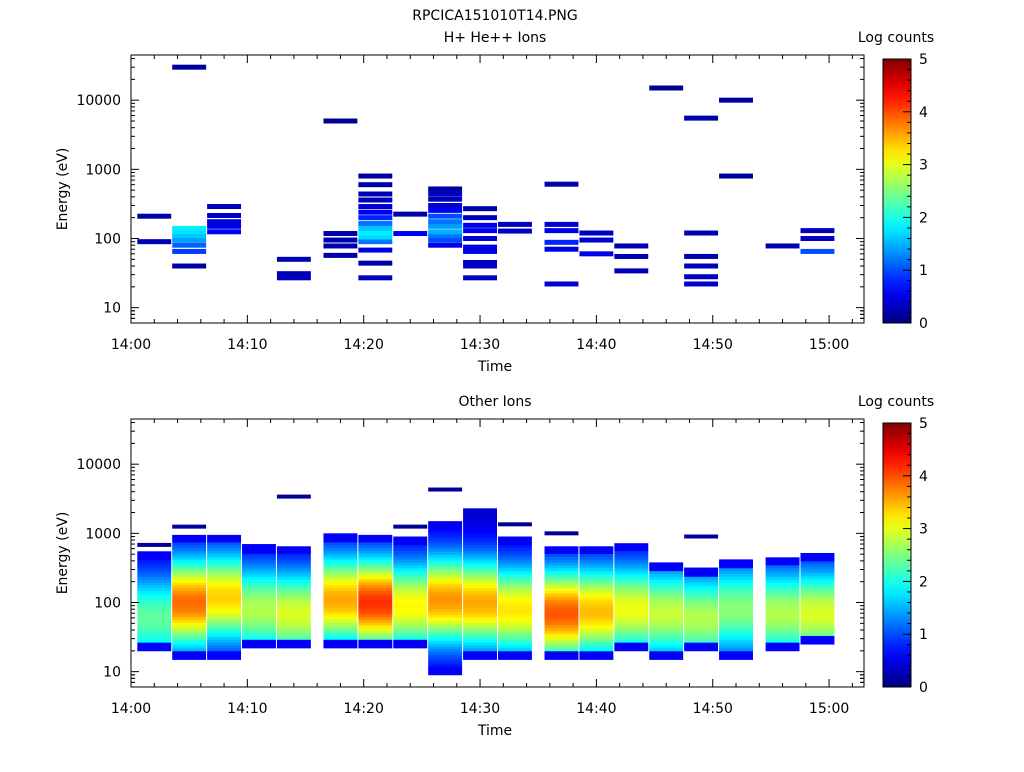 Image resolution: width=1024 pixels, height=772 pixels. I want to click on colorbar-tick-label: 0, so click(923, 324).